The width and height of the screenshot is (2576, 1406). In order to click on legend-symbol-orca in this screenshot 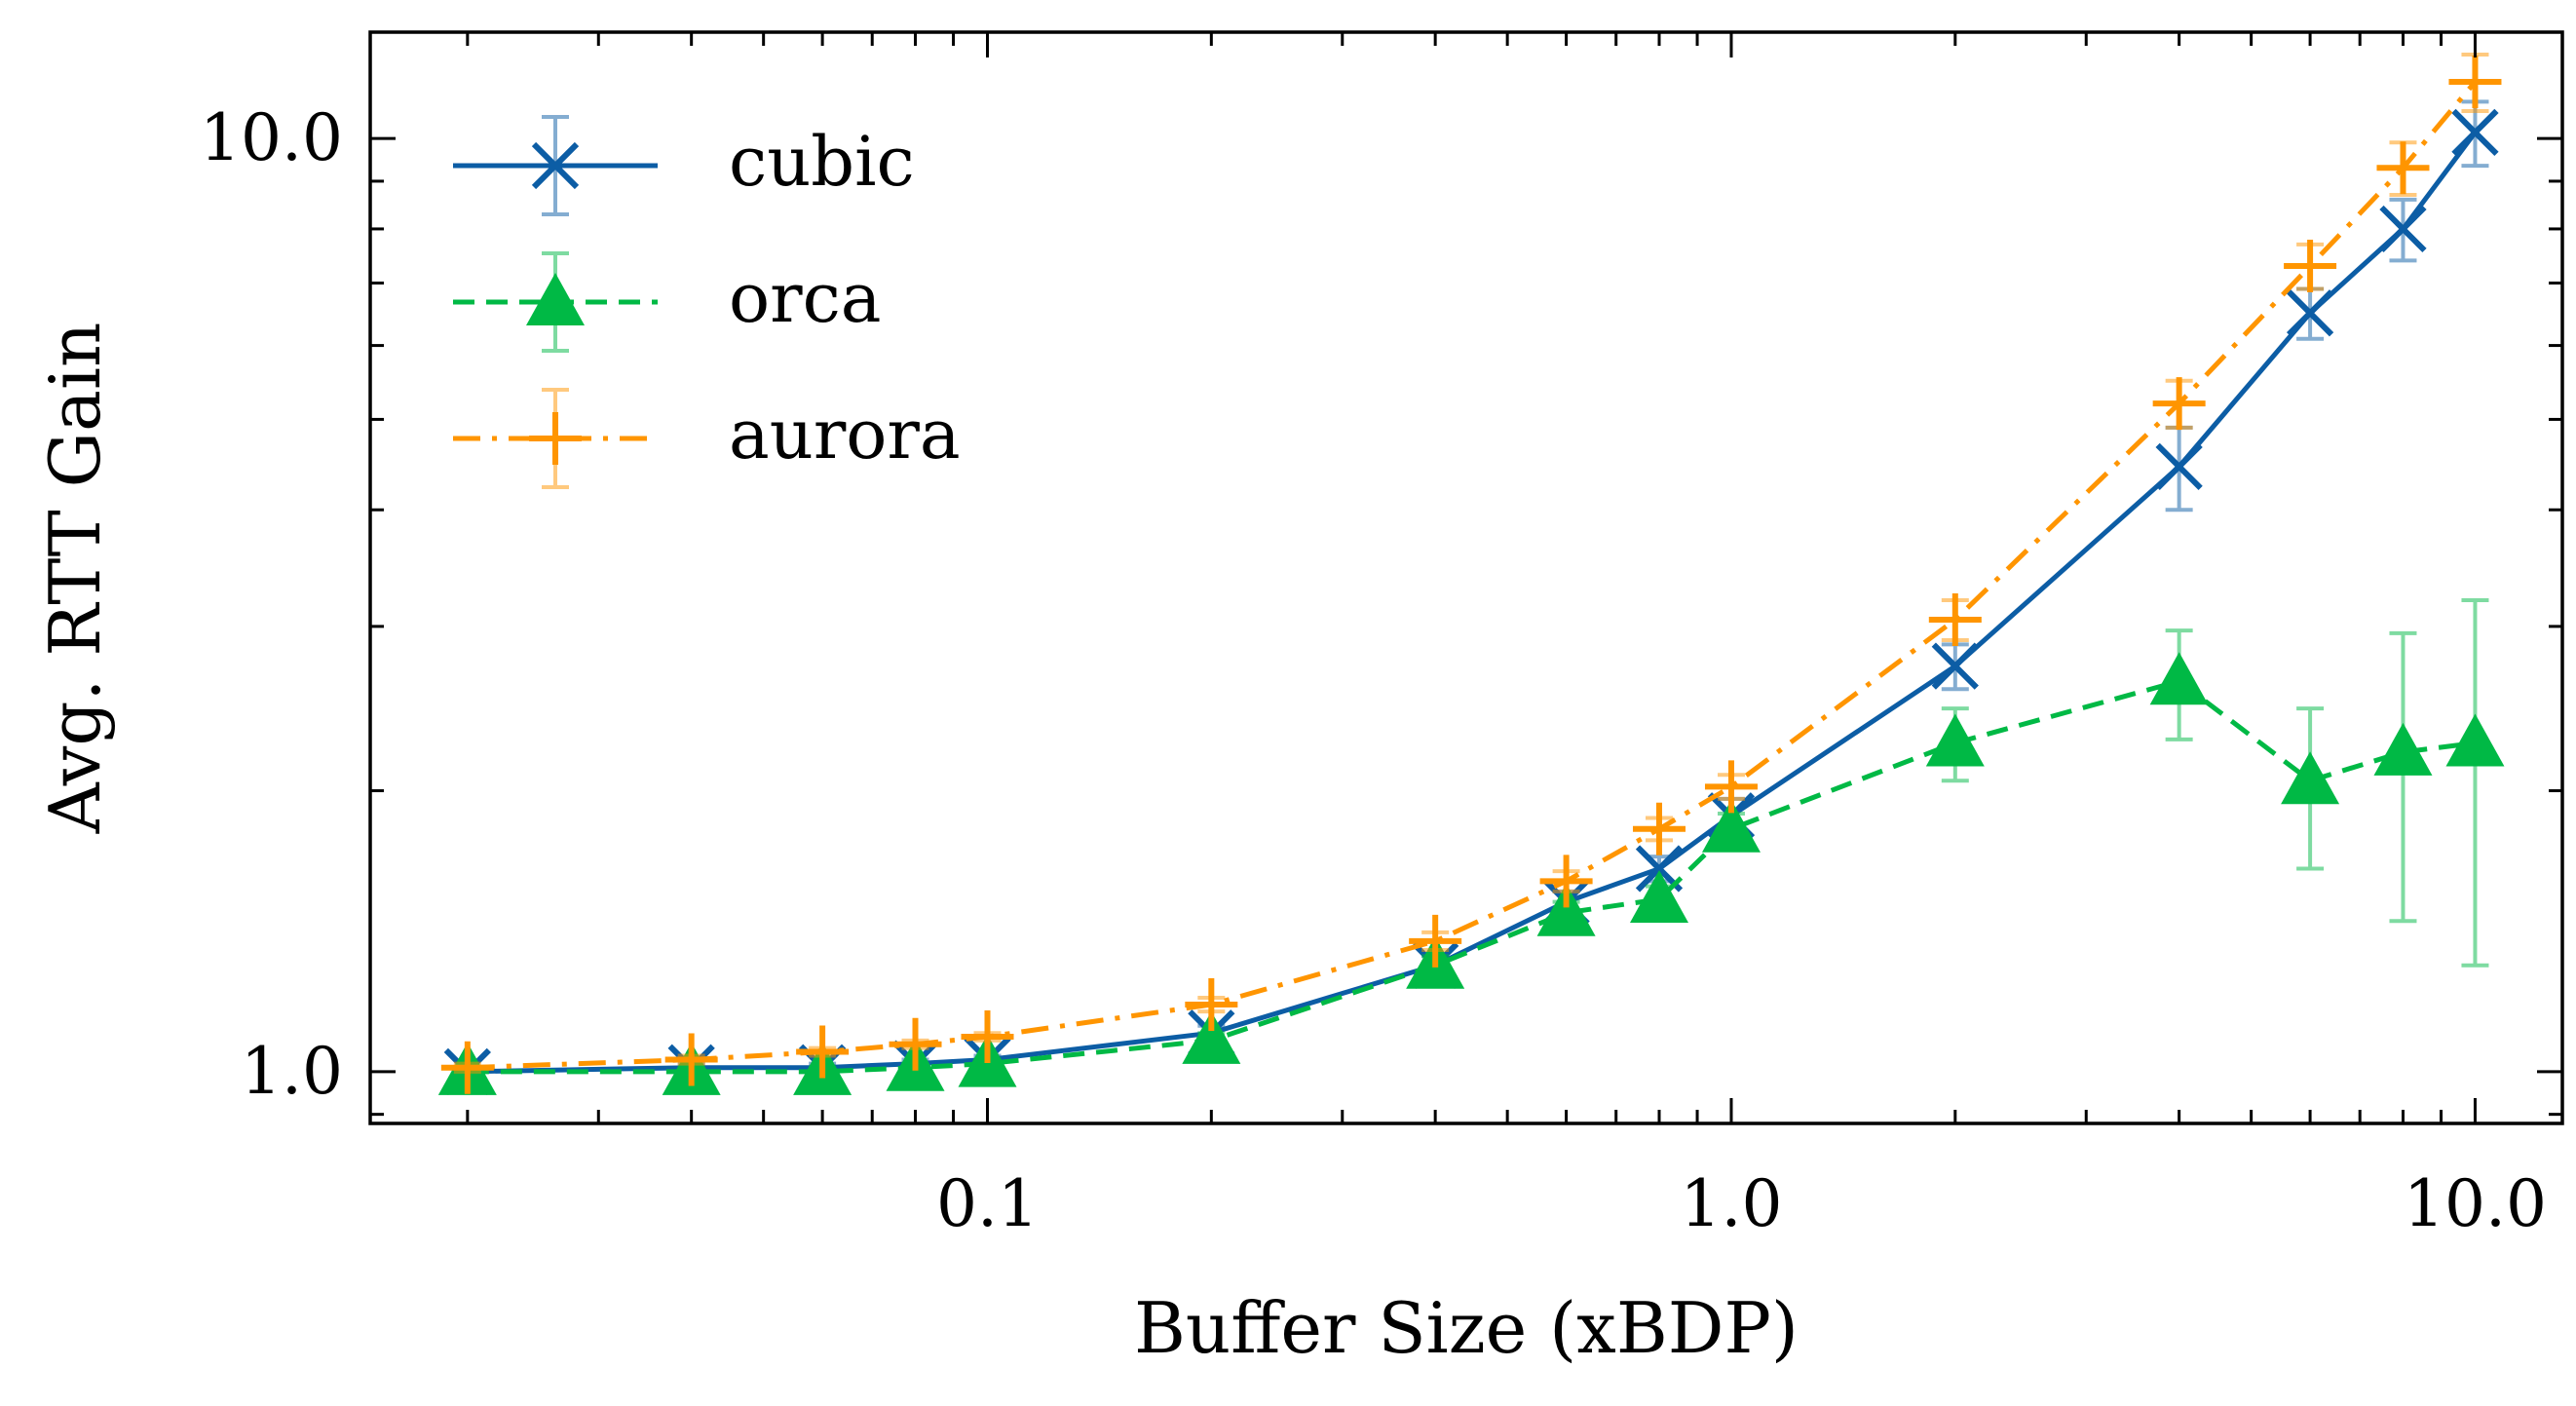, I will do `click(555, 302)`.